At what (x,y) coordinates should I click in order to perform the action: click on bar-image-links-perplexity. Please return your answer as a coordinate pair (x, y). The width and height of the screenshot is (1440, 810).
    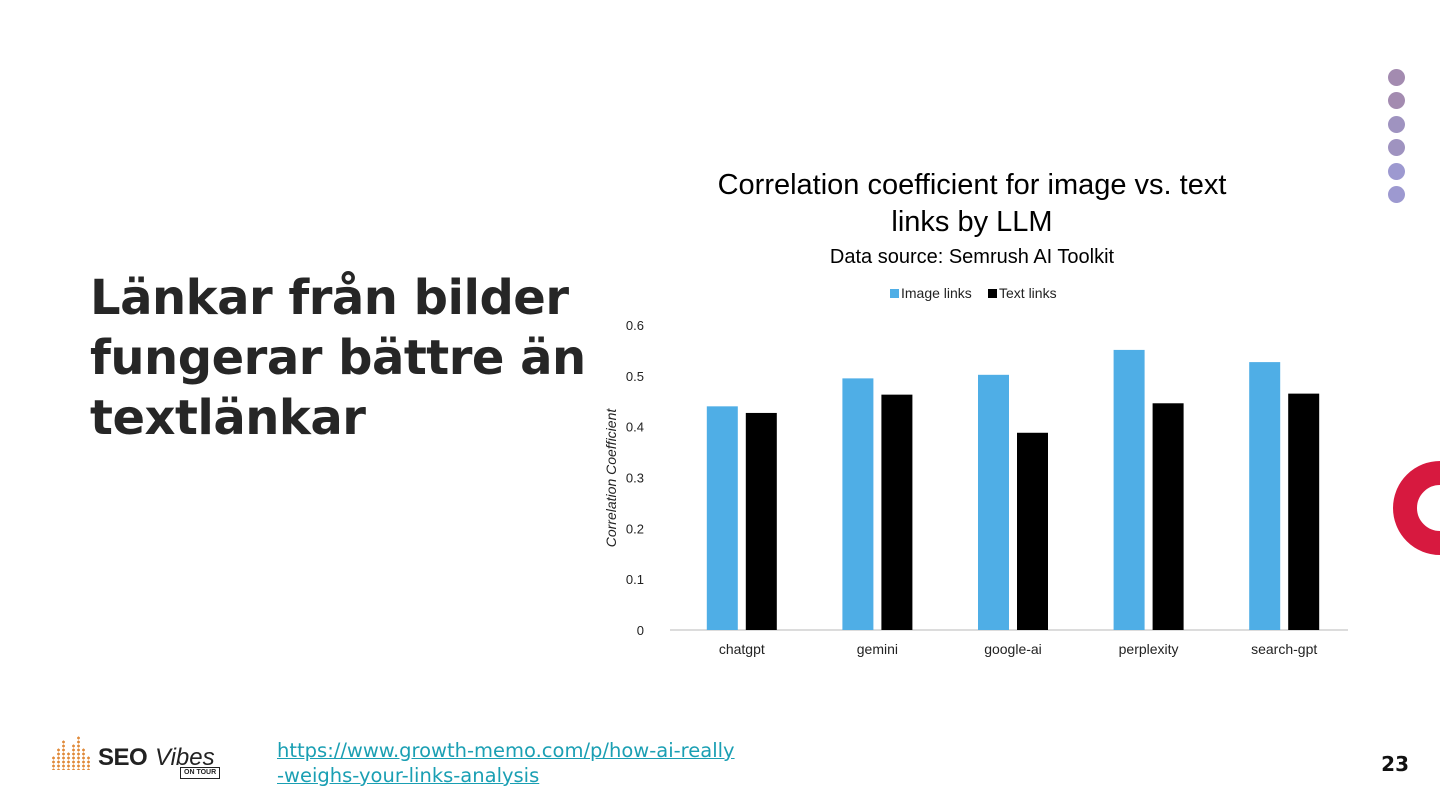
    Looking at the image, I should click on (1129, 489).